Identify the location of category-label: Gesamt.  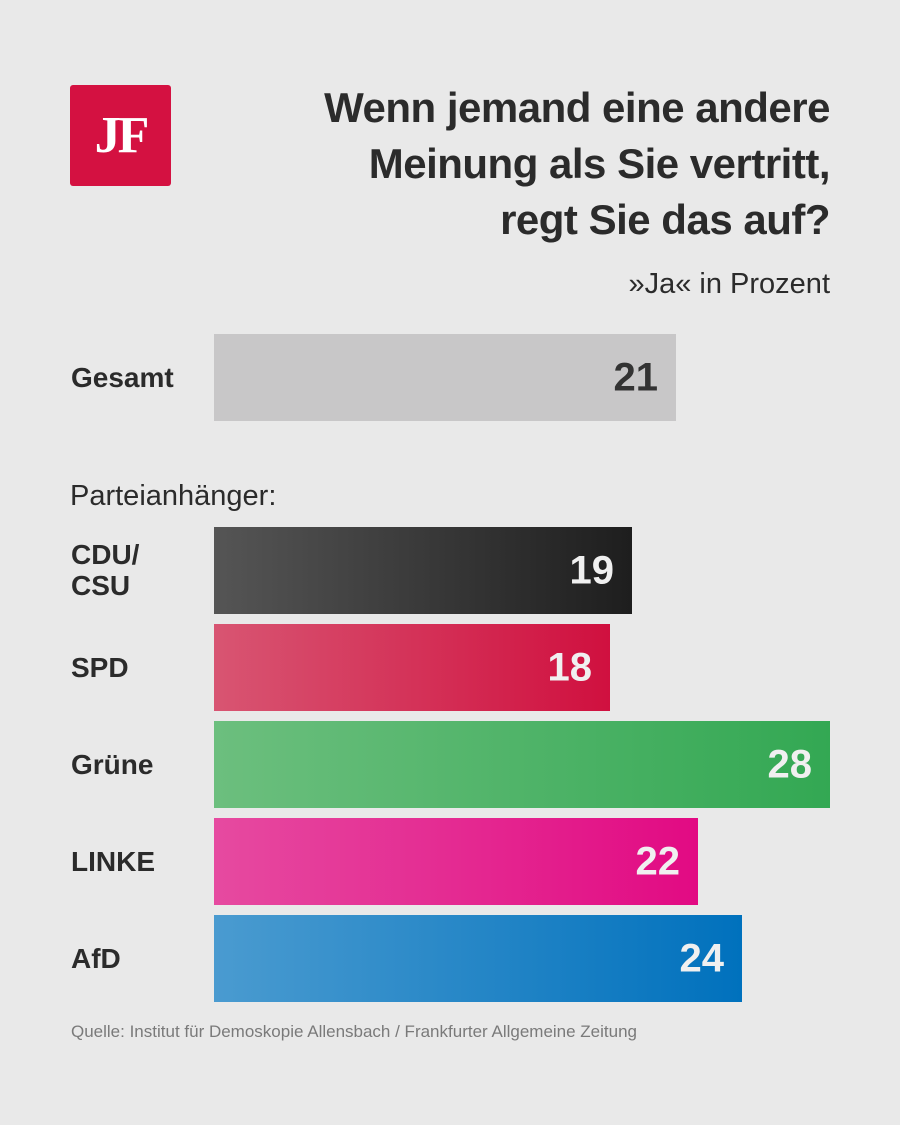
(122, 377).